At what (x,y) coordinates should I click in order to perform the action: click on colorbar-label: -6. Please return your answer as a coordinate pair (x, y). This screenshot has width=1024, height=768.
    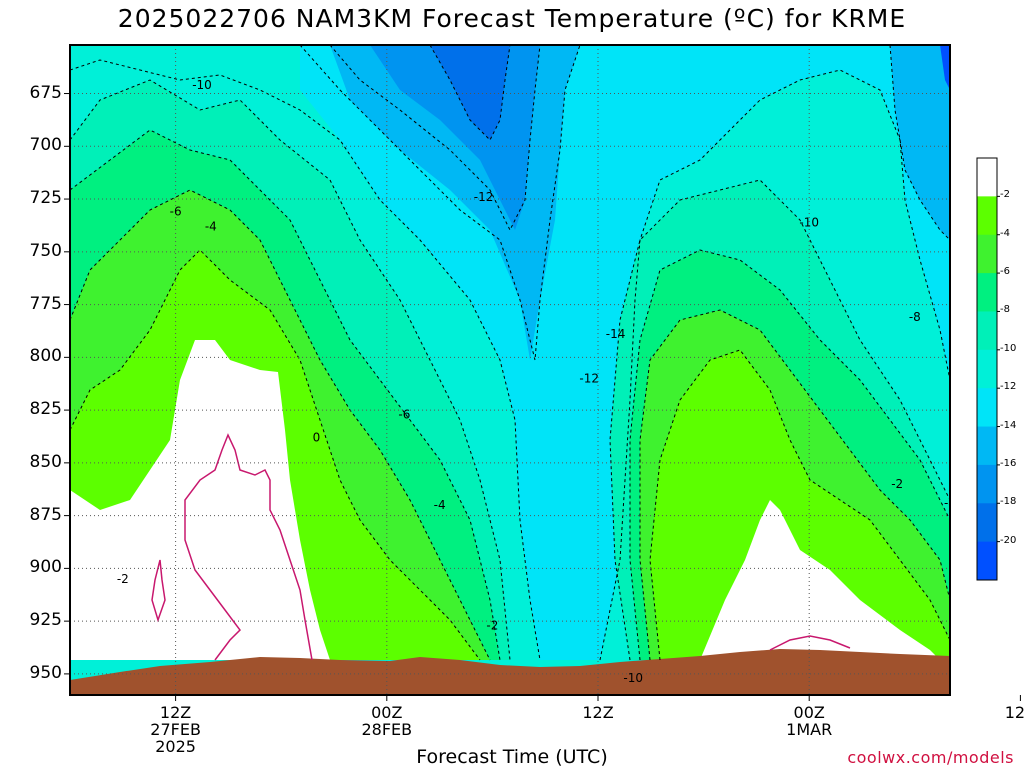
    Looking at the image, I should click on (1005, 272).